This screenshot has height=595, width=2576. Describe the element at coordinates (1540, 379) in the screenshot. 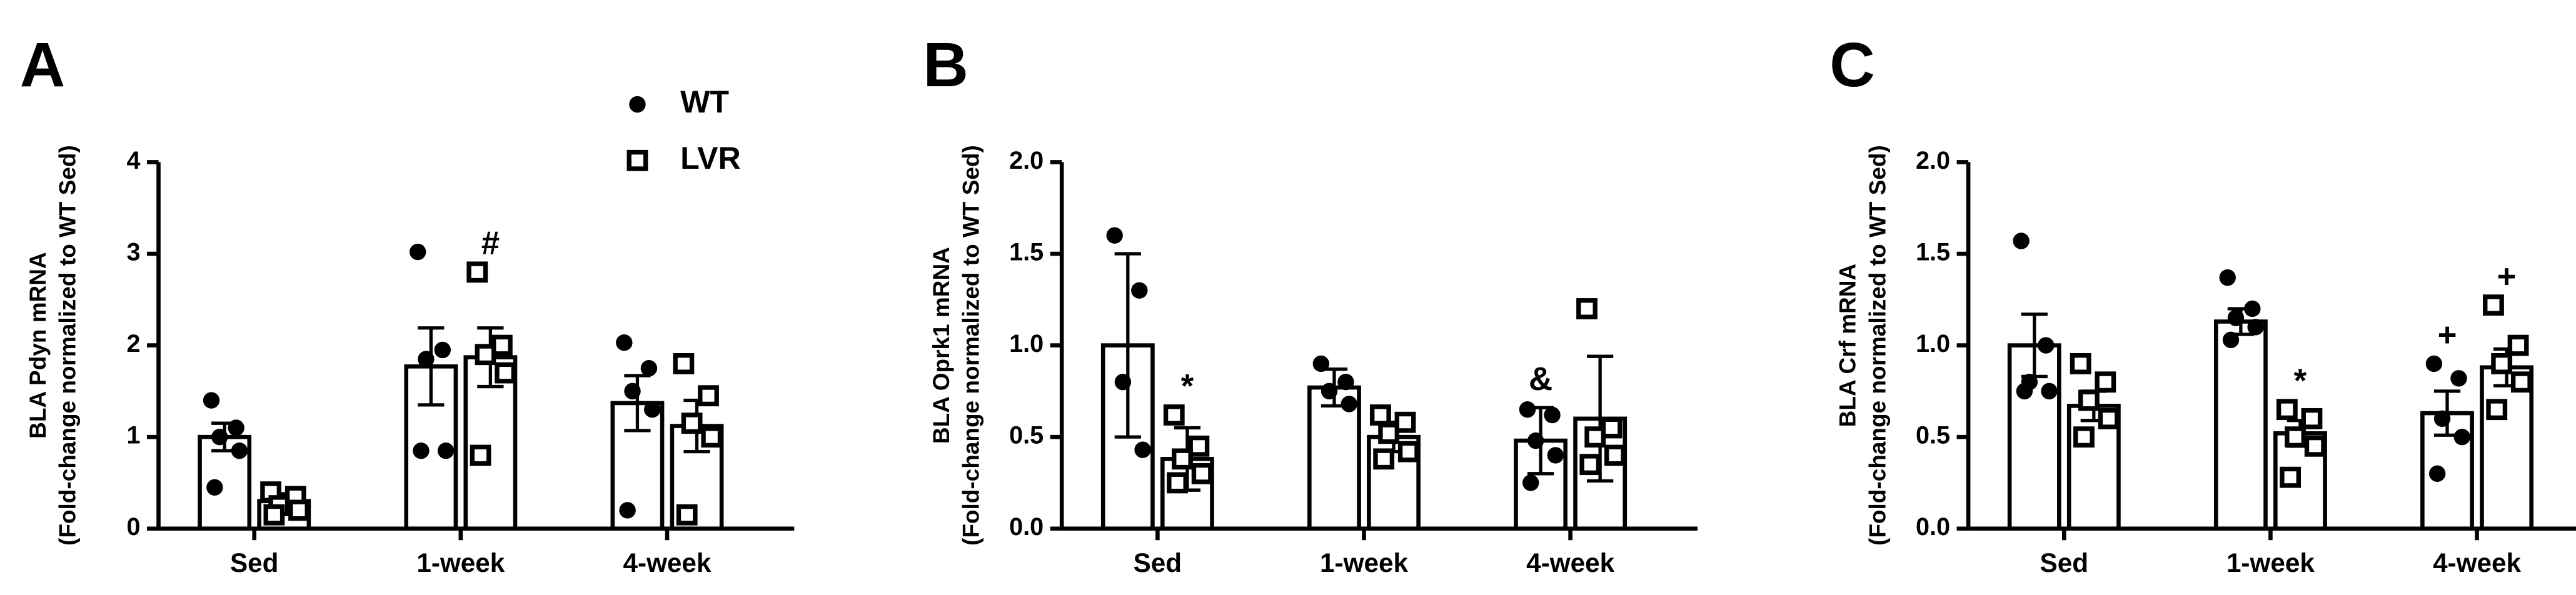

I see `annotation: &` at that location.